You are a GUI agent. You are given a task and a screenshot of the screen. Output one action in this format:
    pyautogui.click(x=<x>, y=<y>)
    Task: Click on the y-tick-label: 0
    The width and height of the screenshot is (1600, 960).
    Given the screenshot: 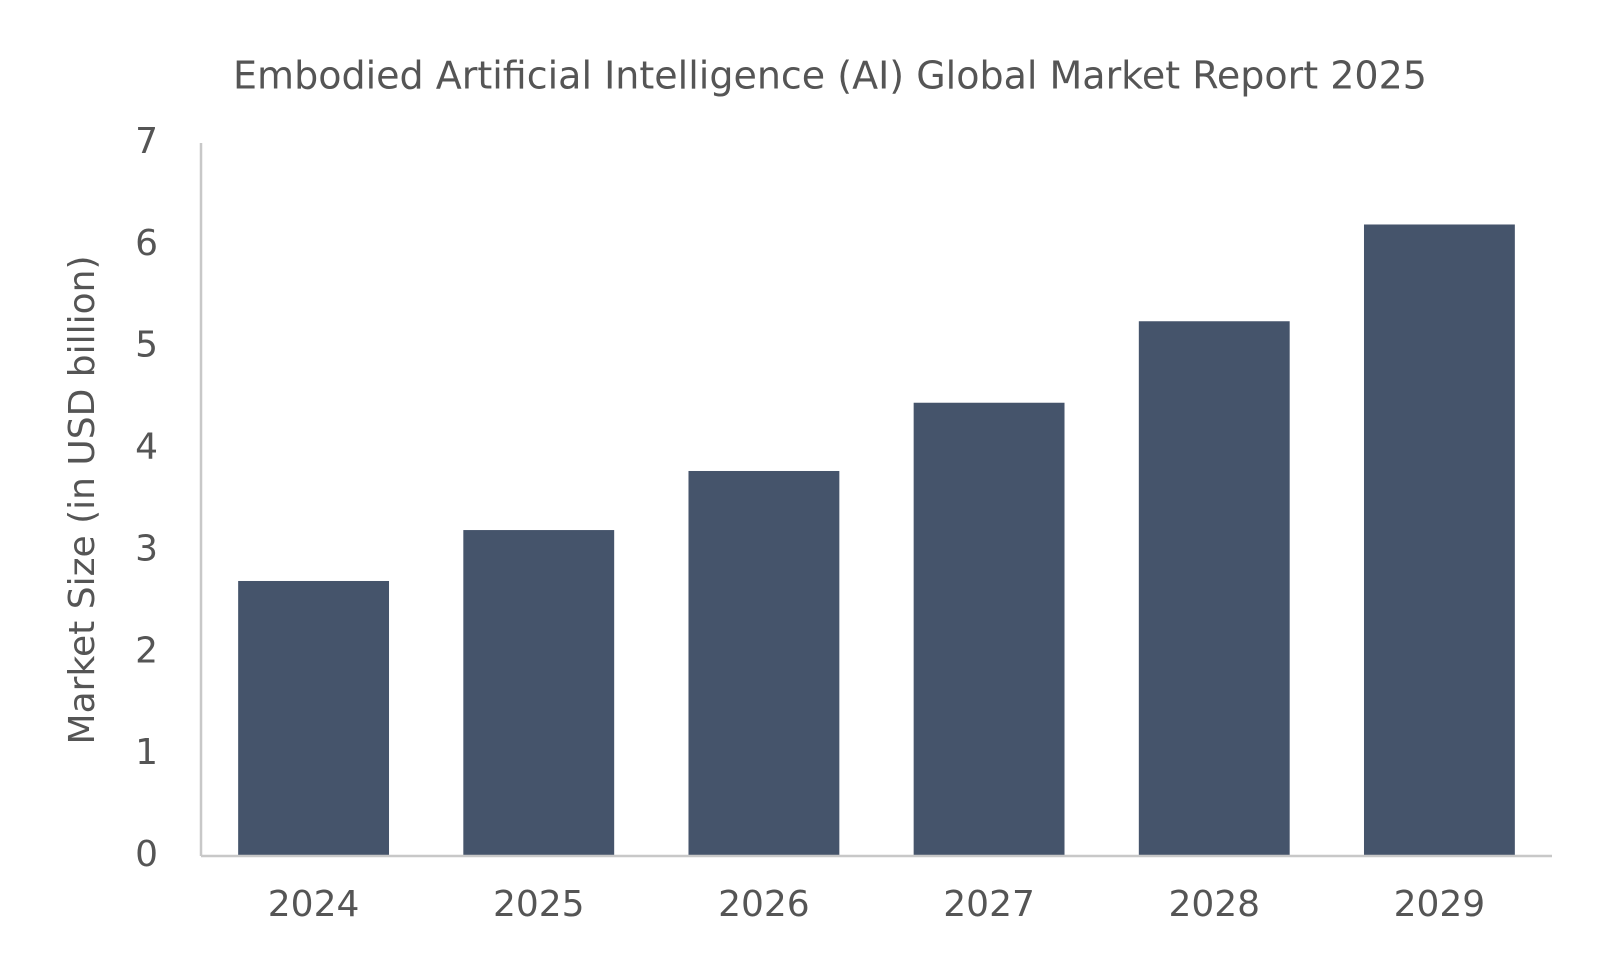 What is the action you would take?
    pyautogui.click(x=146, y=854)
    